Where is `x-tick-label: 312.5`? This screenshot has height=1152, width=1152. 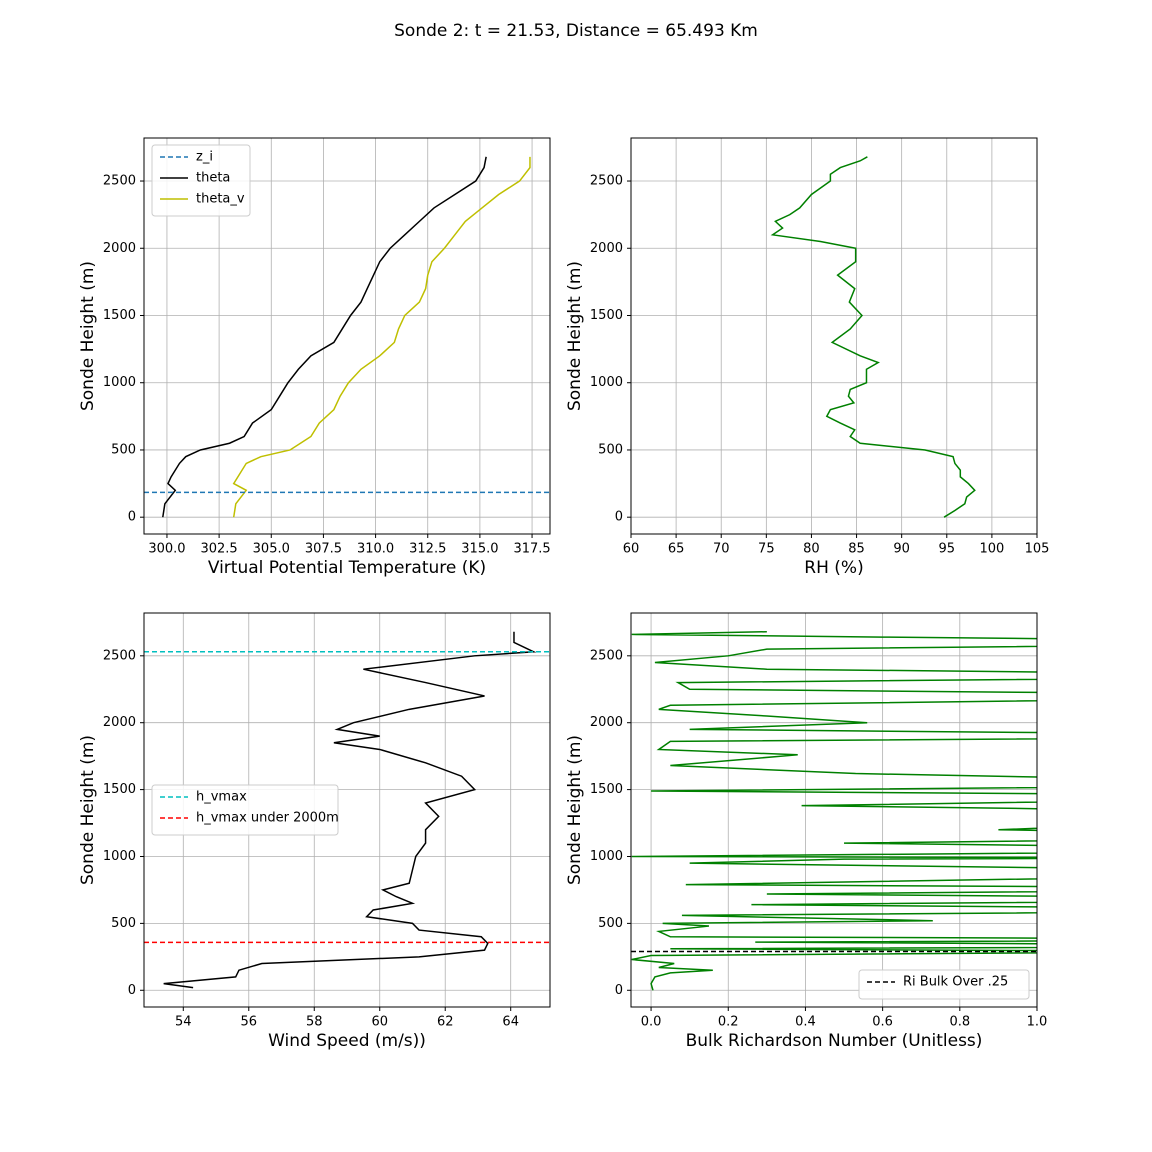
x-tick-label: 312.5 is located at coordinates (427, 549).